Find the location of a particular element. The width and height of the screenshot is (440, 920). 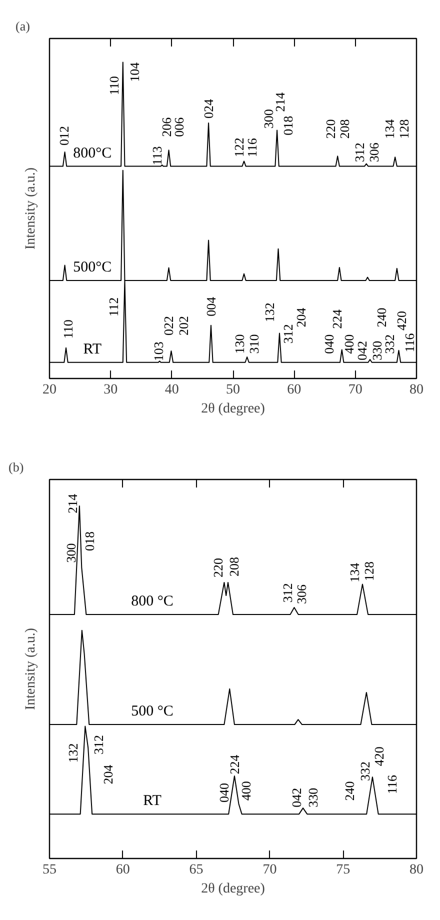

annotation: 130 is located at coordinates (240, 344).